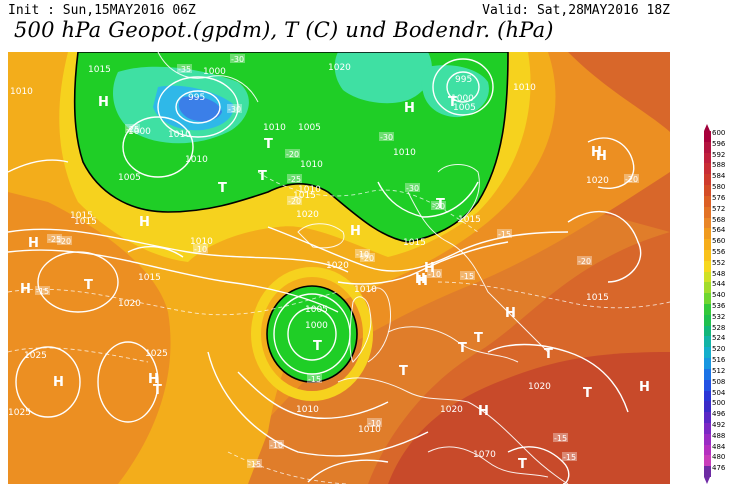  What do you see at coordinates (464, 108) in the screenshot?
I see `pressure-label: 1005` at bounding box center [464, 108].